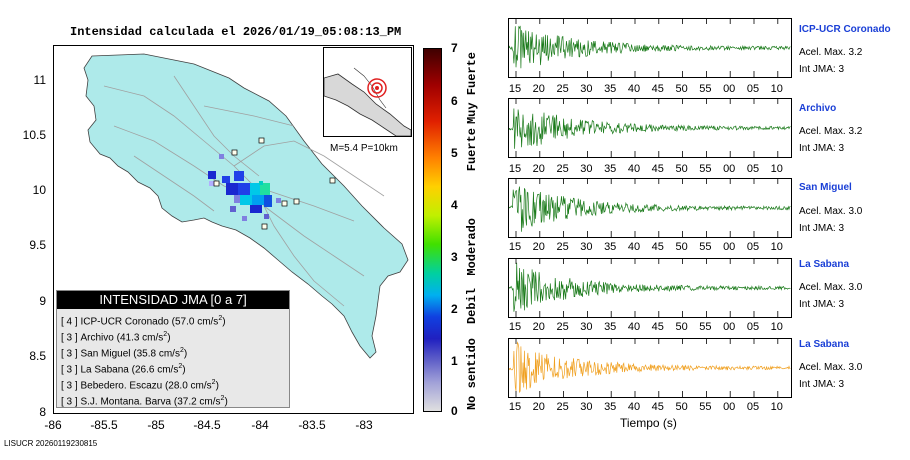 The height and width of the screenshot is (460, 910). Describe the element at coordinates (173, 300) in the screenshot. I see `legend-title: INTENSIDAD JMA [0 a 7]` at that location.